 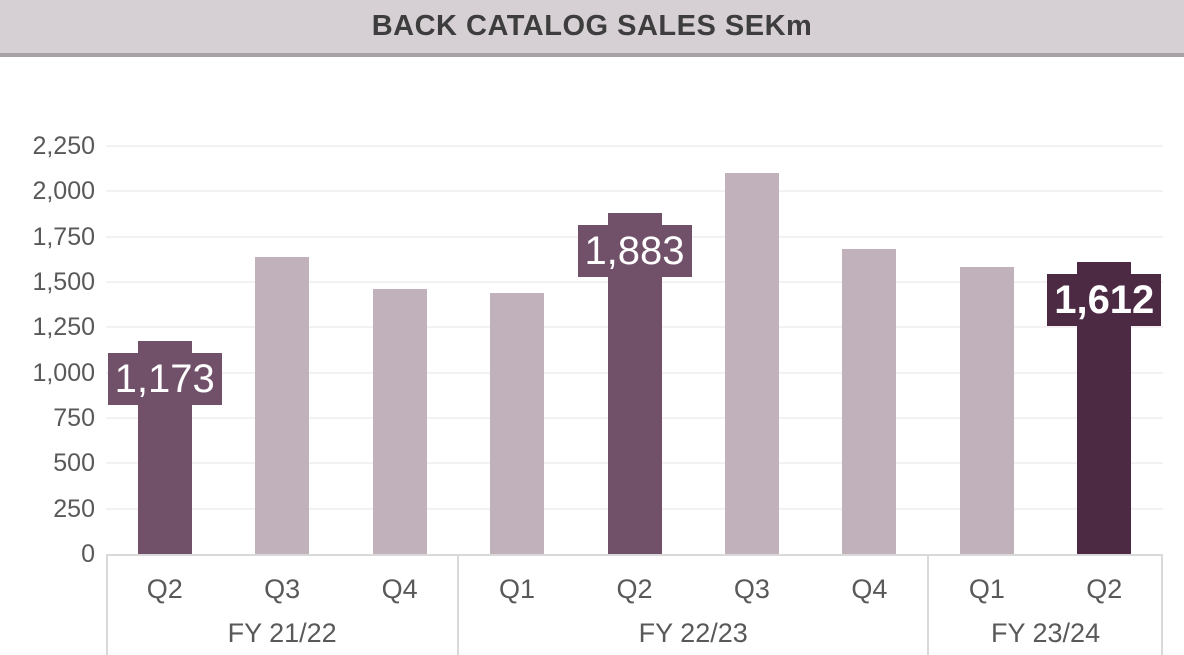 I want to click on y-axis-tick-label: 1,000, so click(x=63, y=372).